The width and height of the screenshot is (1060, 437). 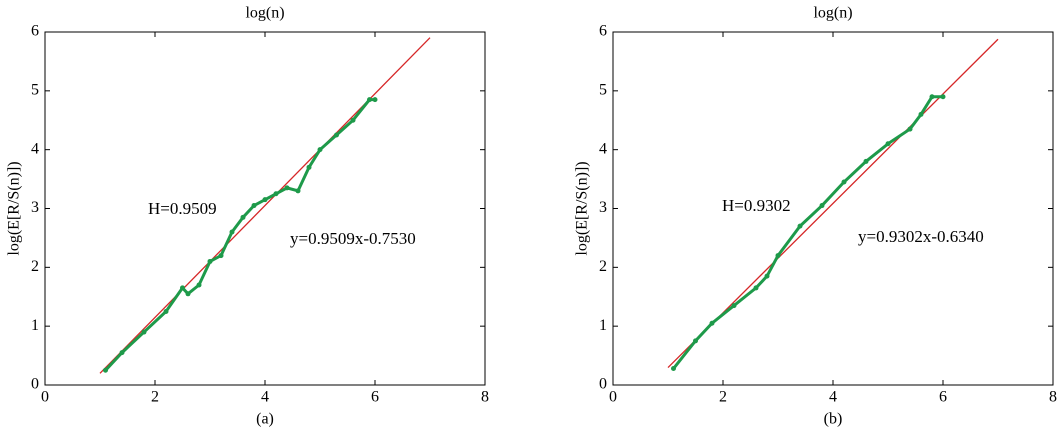 I want to click on annotation: y=0.9302x-0.6340, so click(x=921, y=236).